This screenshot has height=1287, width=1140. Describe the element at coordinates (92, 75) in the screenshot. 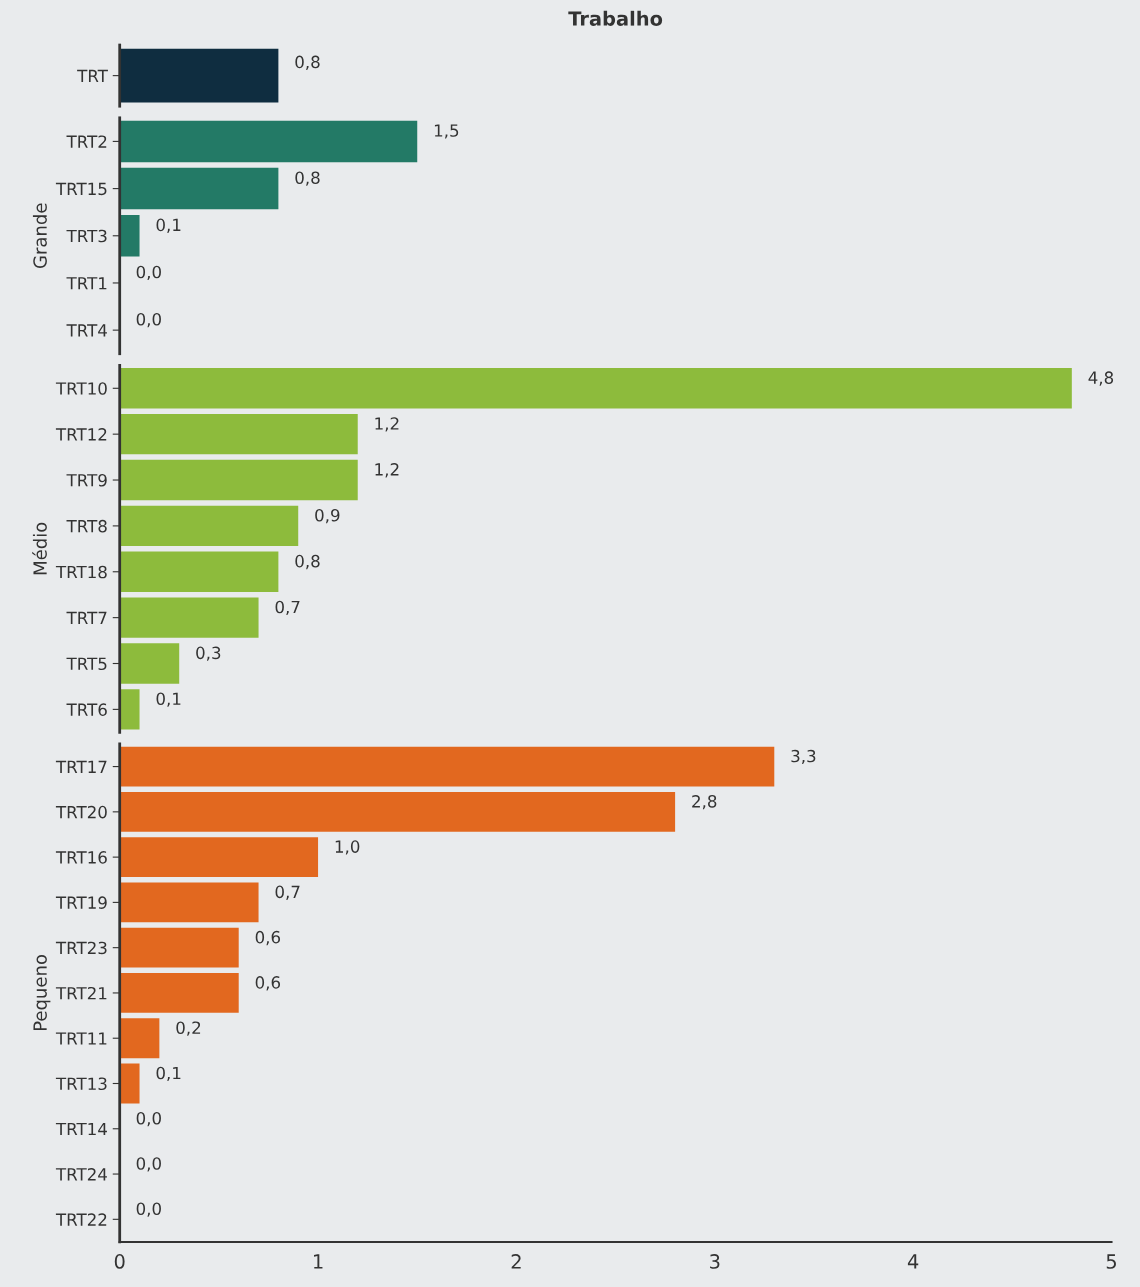

I see `y-tick-label: TRT` at that location.